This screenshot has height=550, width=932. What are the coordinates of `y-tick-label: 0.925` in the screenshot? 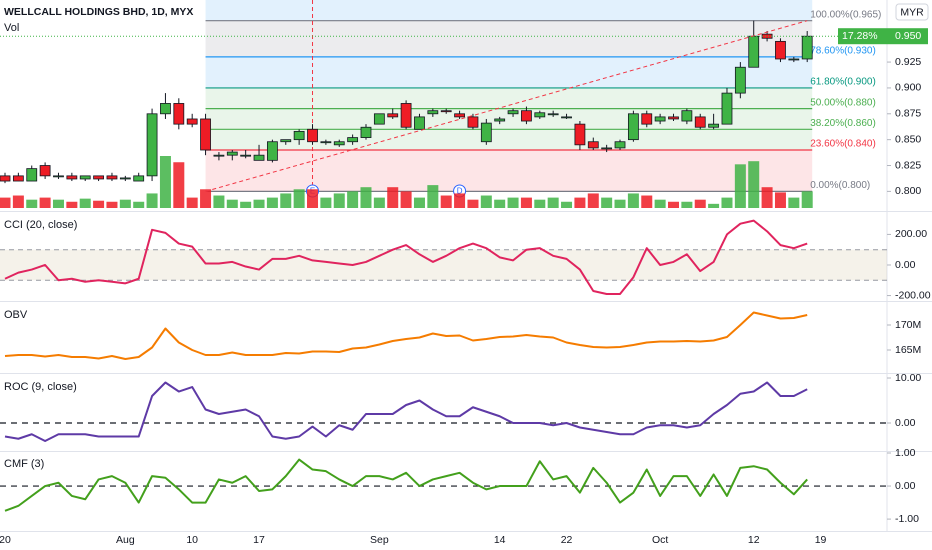 It's located at (908, 62).